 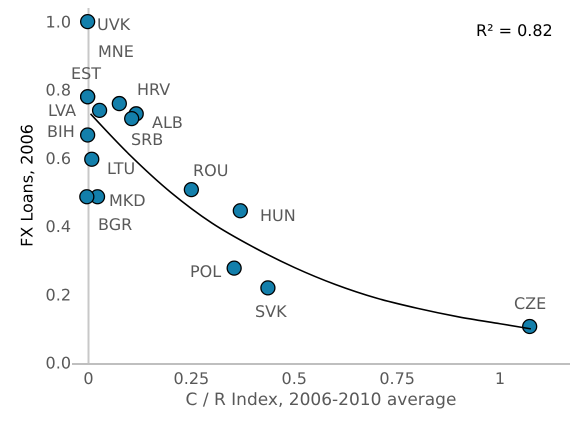 I want to click on y-tick-label: 0.2, so click(x=58, y=294).